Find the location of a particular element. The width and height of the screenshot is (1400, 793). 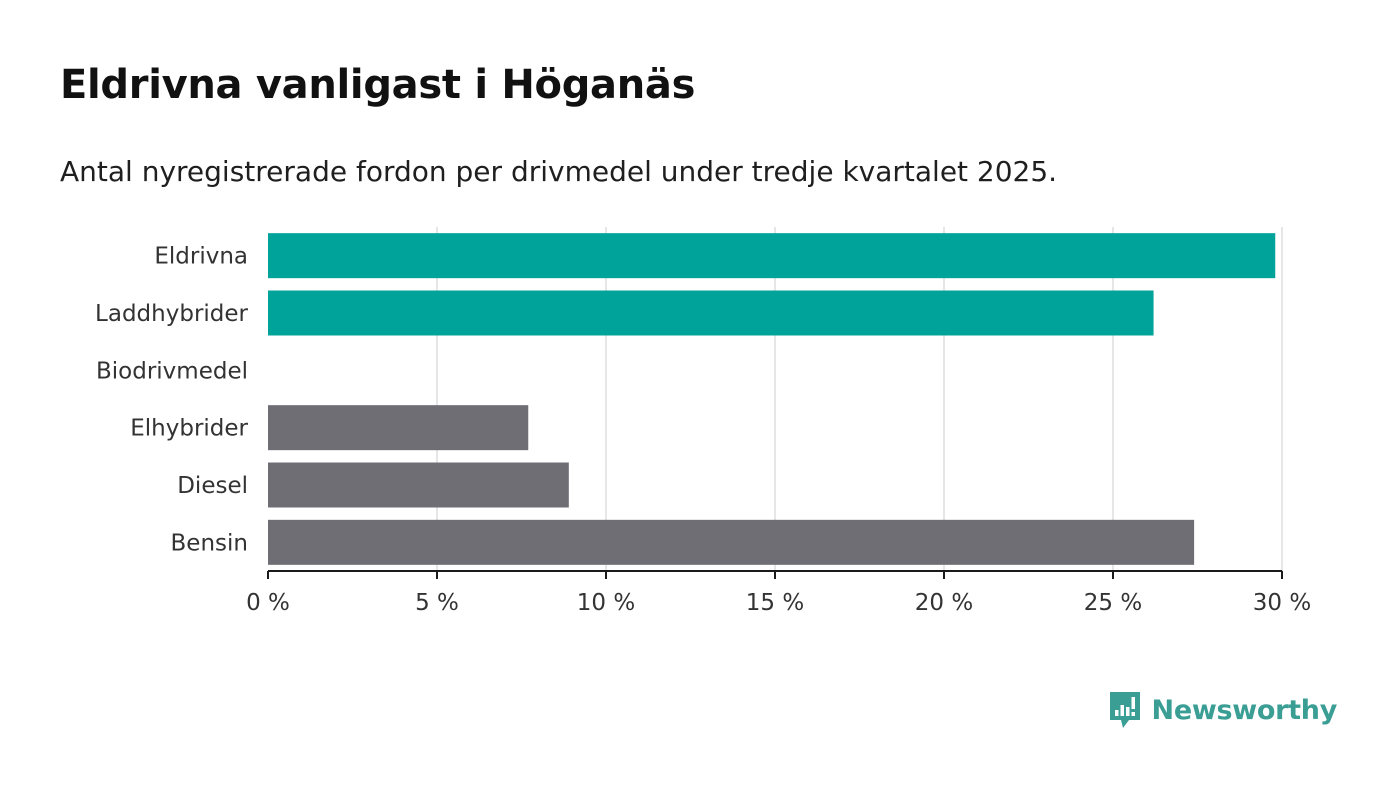

x-tick-label: 25 % is located at coordinates (1113, 603).